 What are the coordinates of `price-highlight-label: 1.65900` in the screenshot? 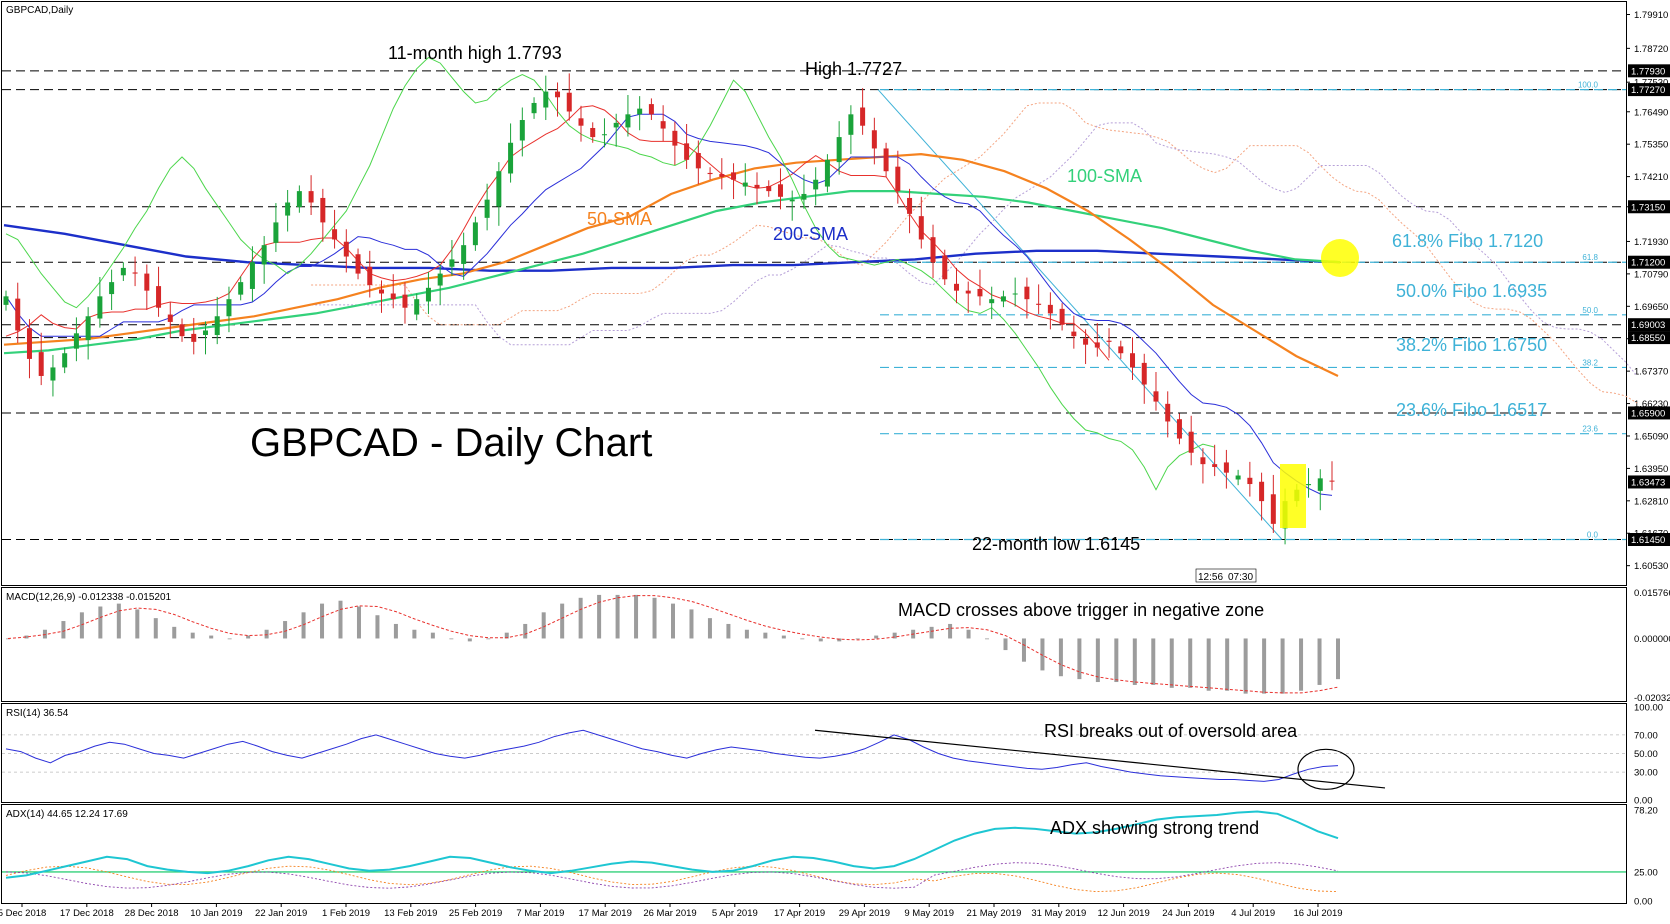 It's located at (1648, 413).